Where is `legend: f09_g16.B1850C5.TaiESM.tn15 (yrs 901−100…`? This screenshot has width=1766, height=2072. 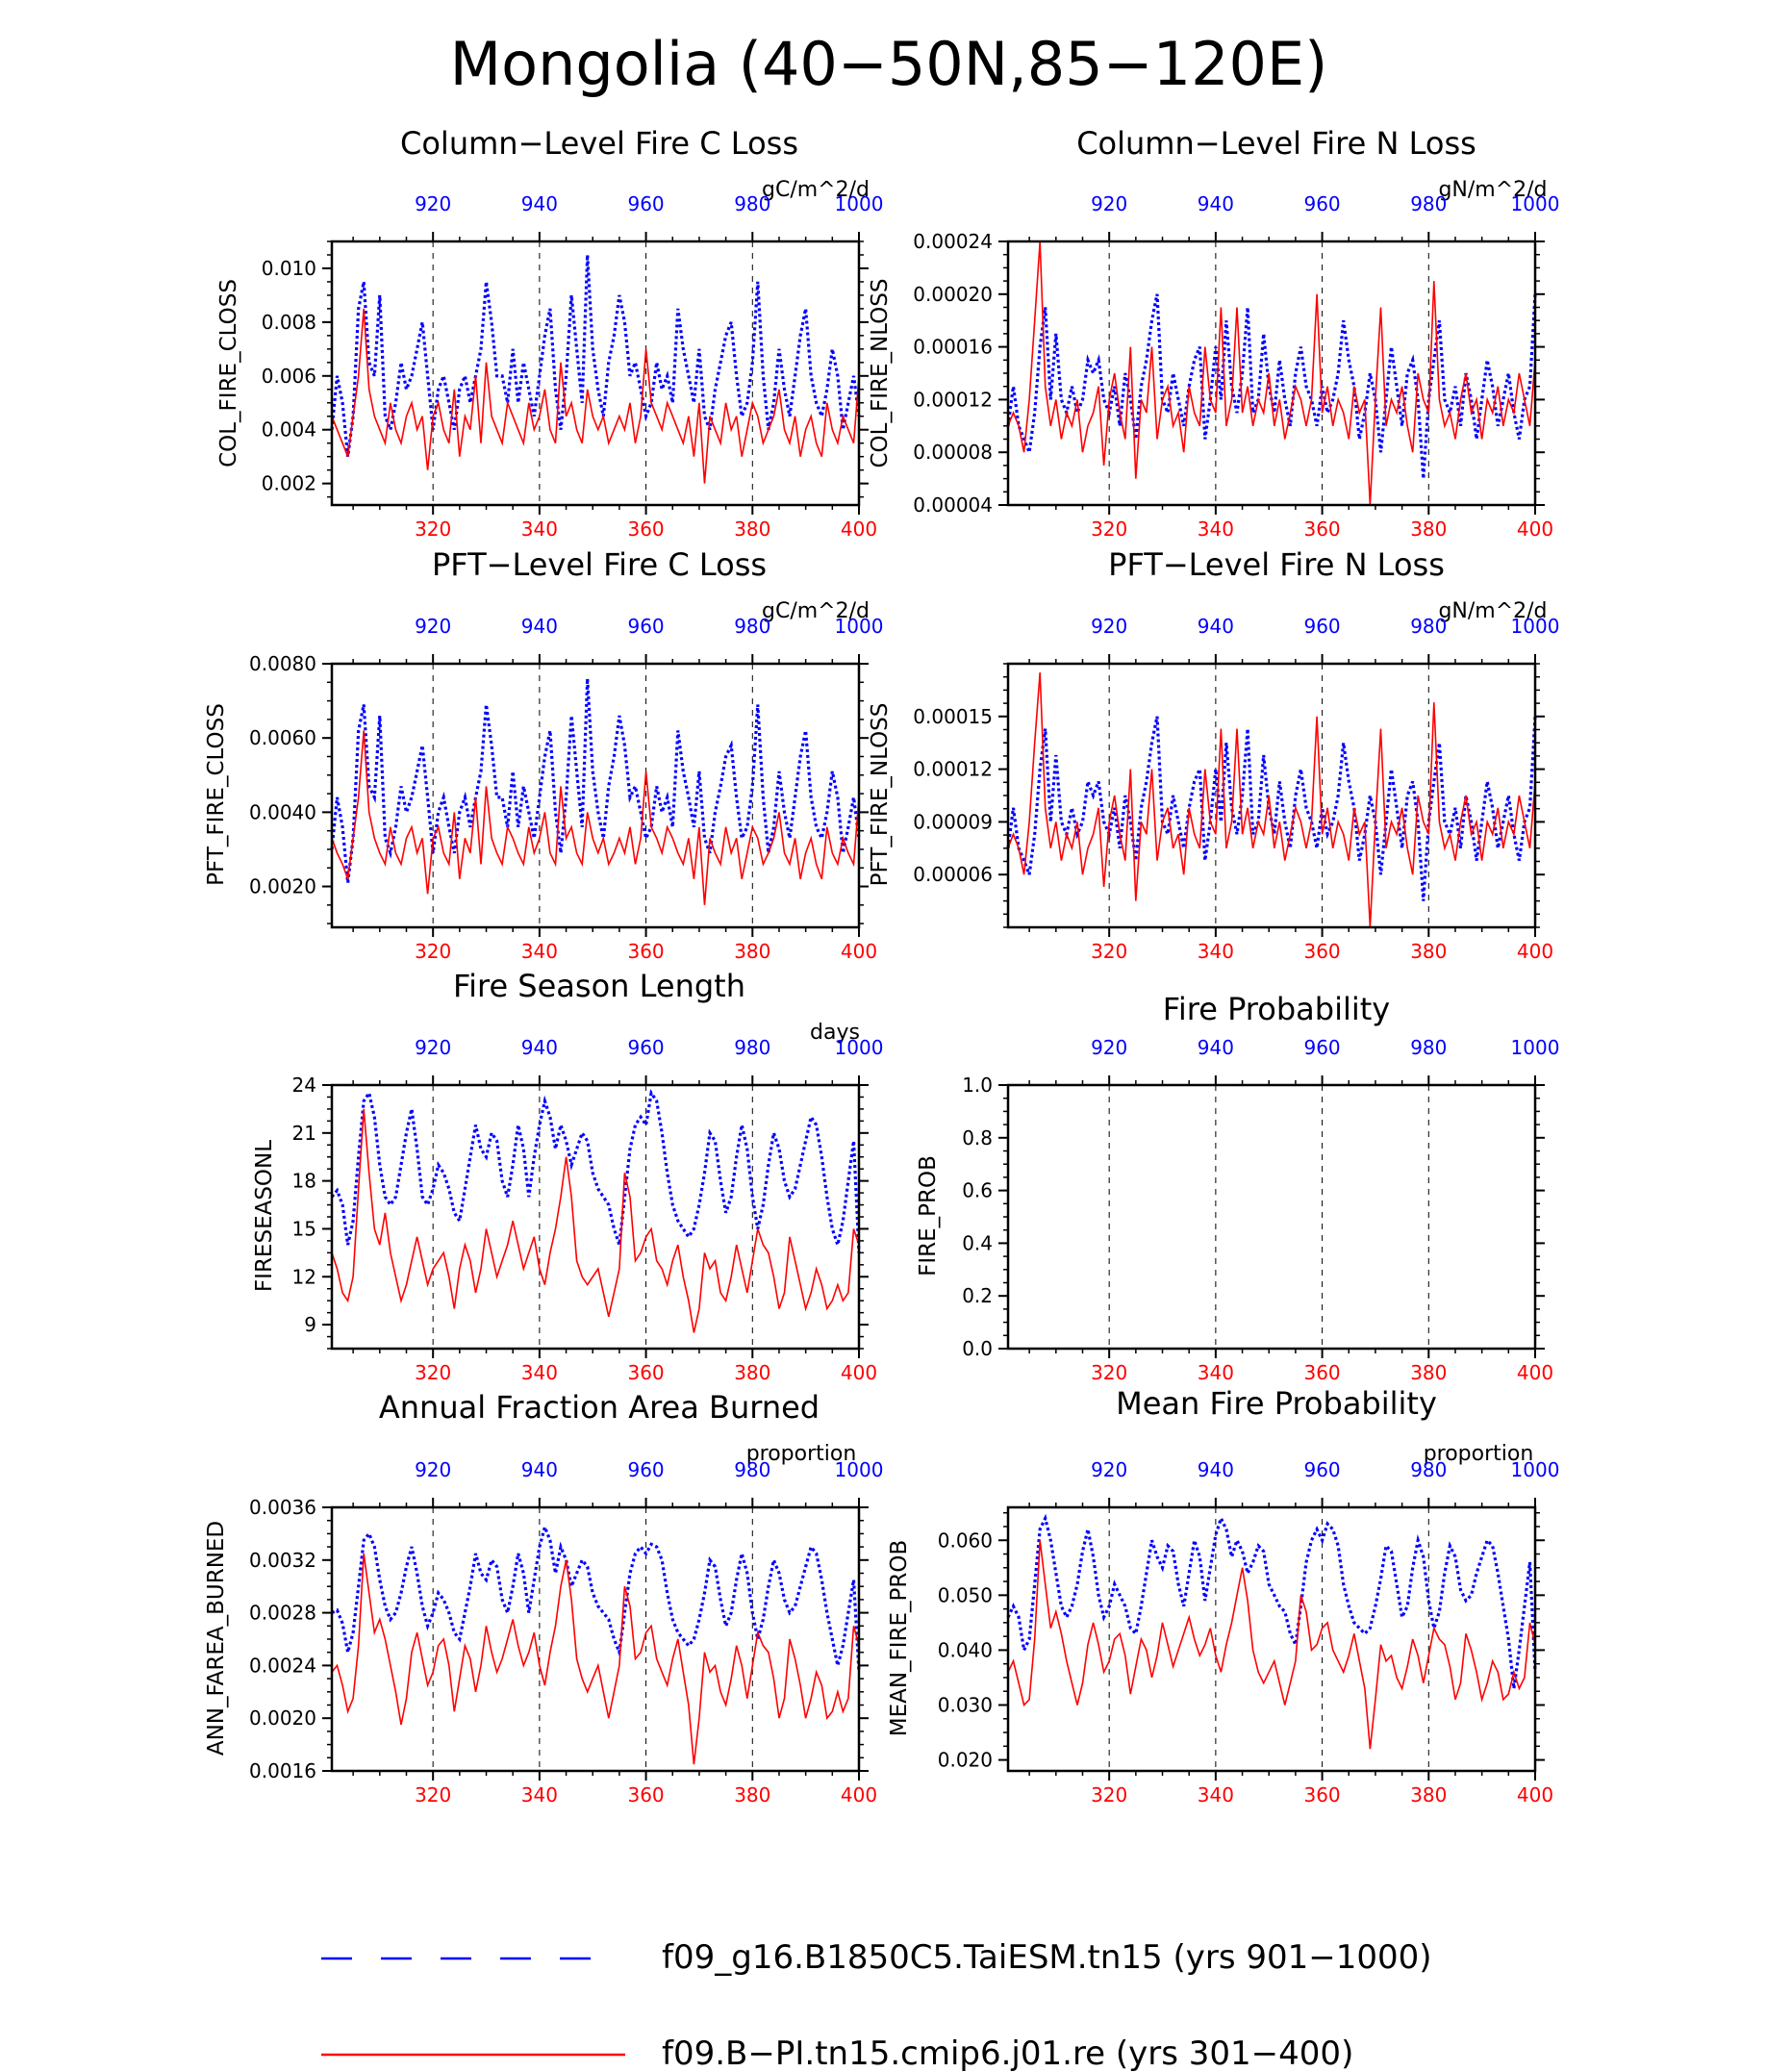 legend: f09_g16.B1850C5.TaiESM.tn15 (yrs 901−100… is located at coordinates (876, 2005).